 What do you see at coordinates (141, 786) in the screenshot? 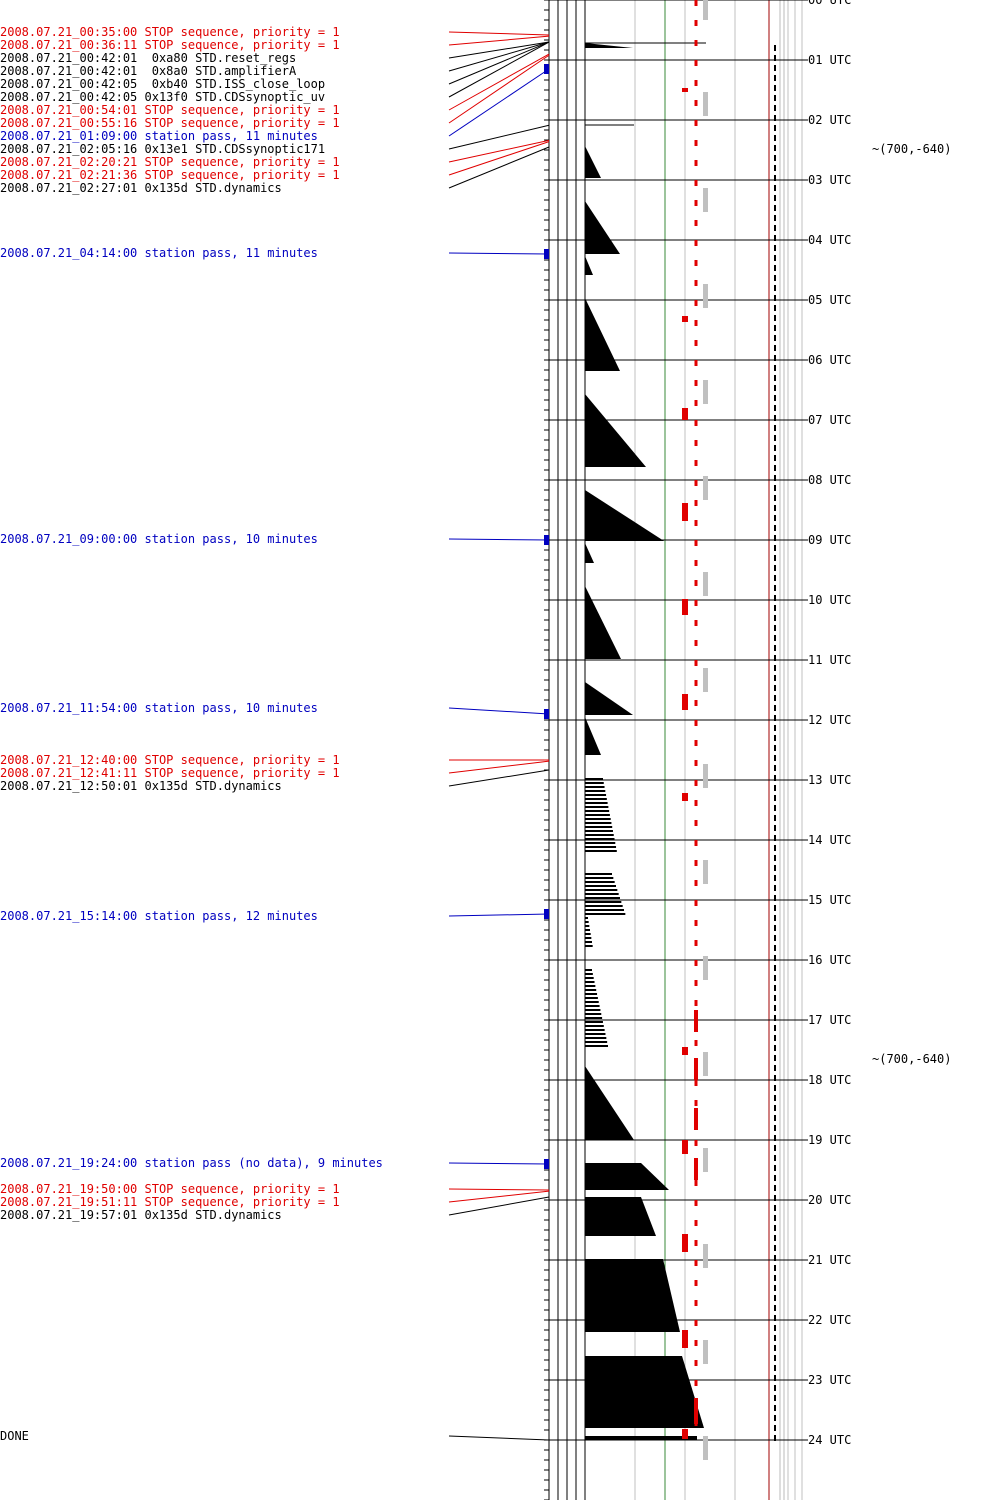
I see `event-entry: 2008.07.21_12:50:01 0x135d STD.dynamics` at bounding box center [141, 786].